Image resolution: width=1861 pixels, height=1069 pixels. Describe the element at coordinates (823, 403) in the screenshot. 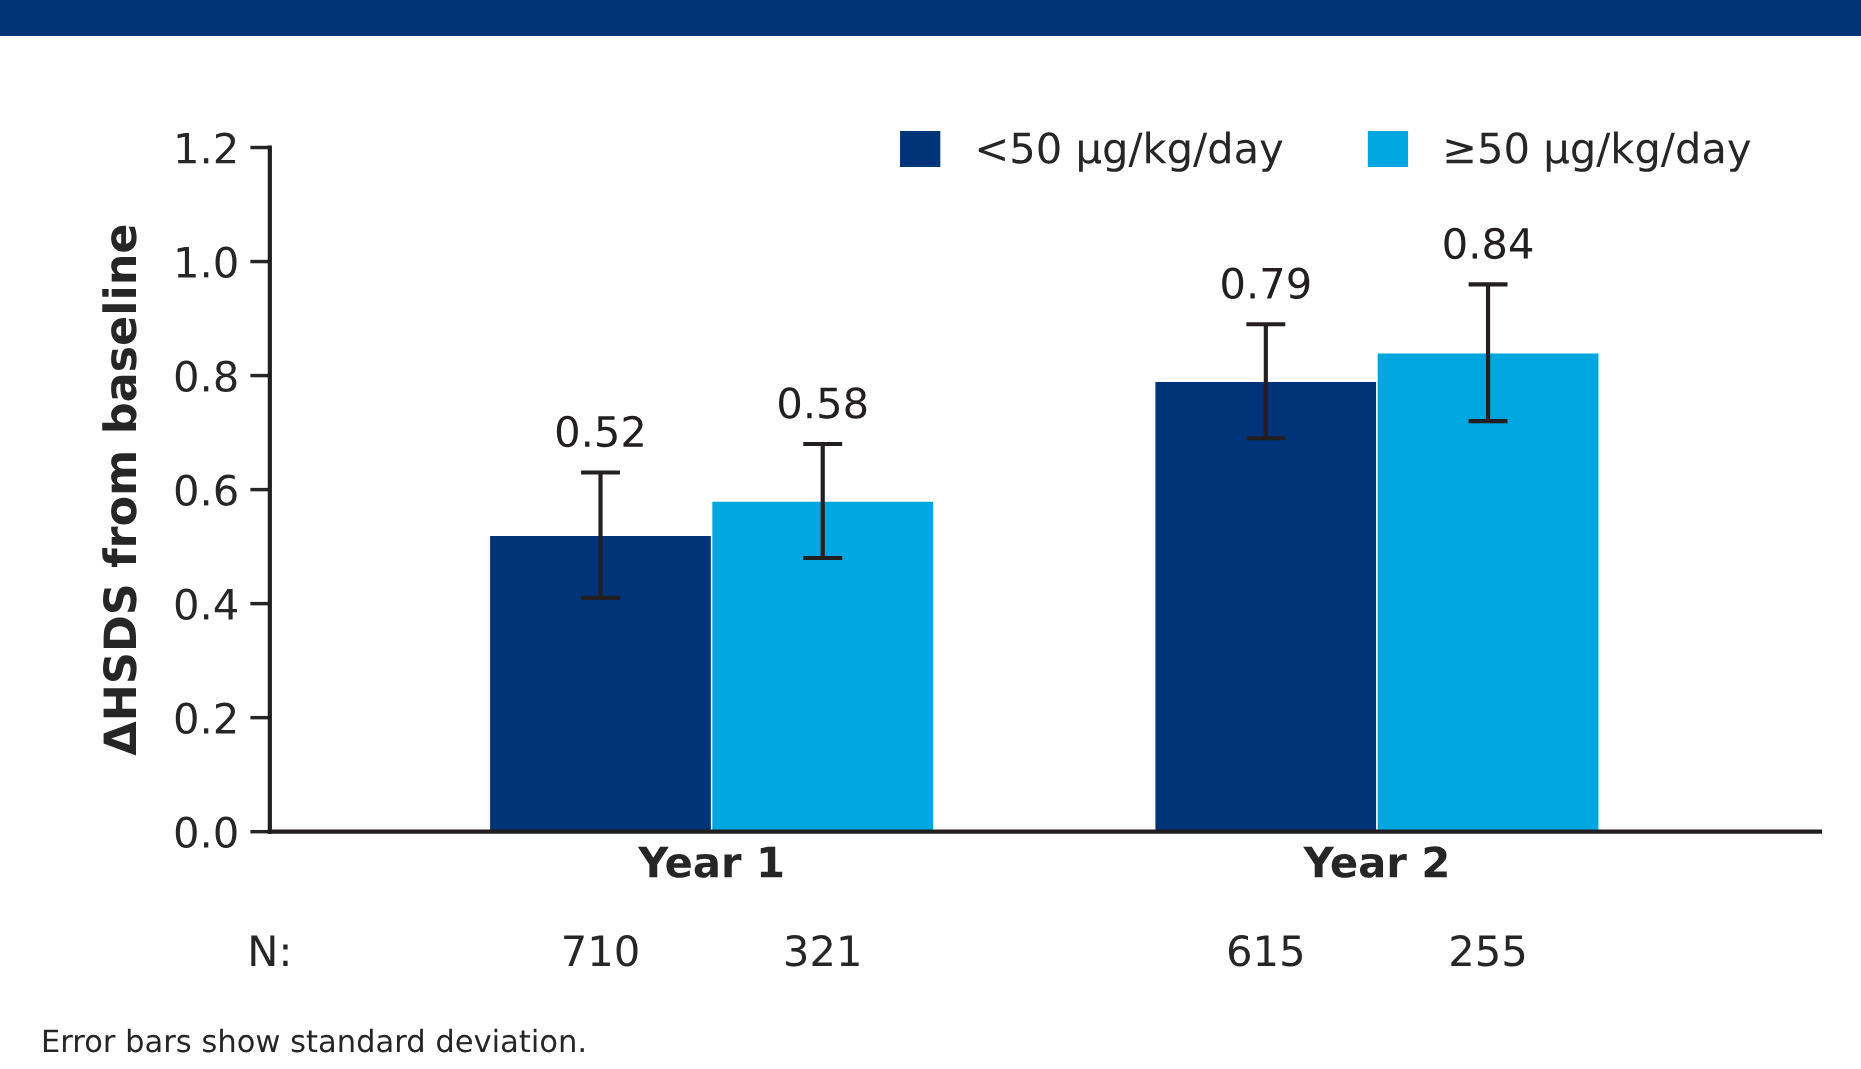

I see `data-label: 0.58` at that location.